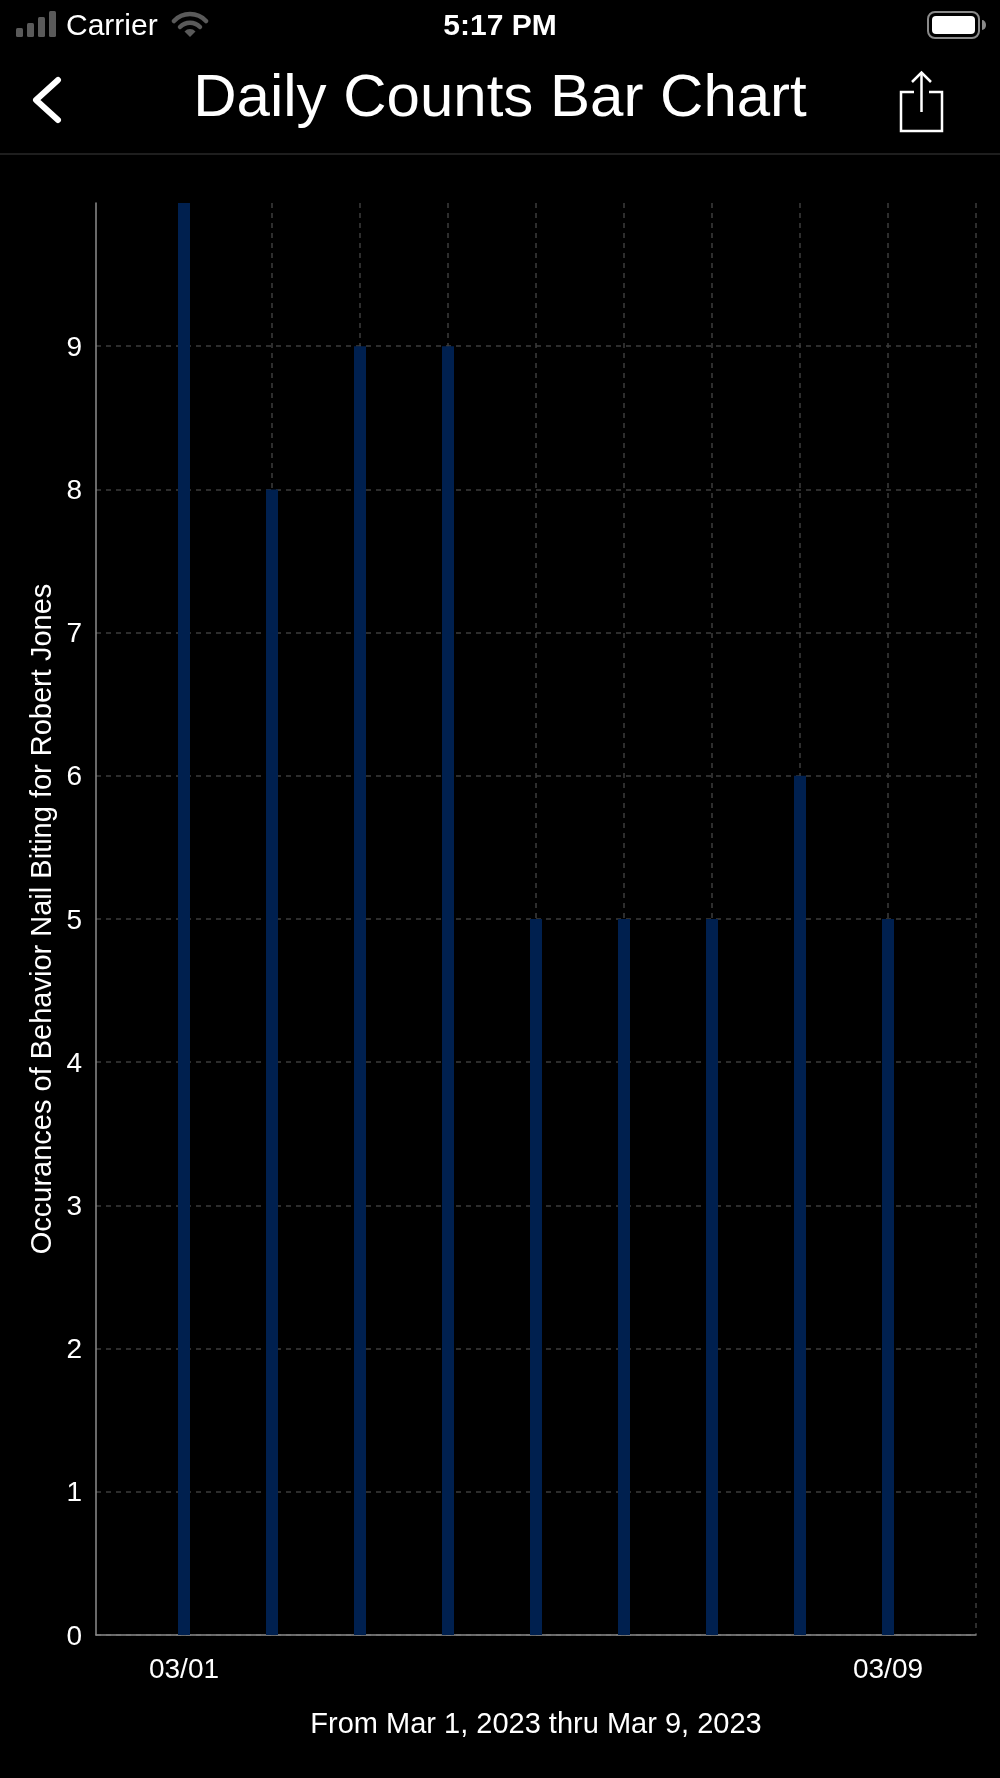  I want to click on y-tick-label: 1, so click(74, 1492).